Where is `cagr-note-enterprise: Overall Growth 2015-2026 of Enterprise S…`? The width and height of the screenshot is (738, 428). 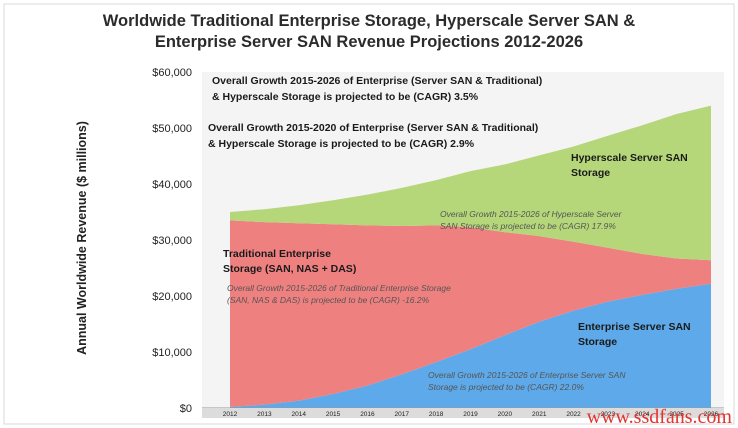
cagr-note-enterprise: Overall Growth 2015-2026 of Enterprise S… is located at coordinates (527, 381).